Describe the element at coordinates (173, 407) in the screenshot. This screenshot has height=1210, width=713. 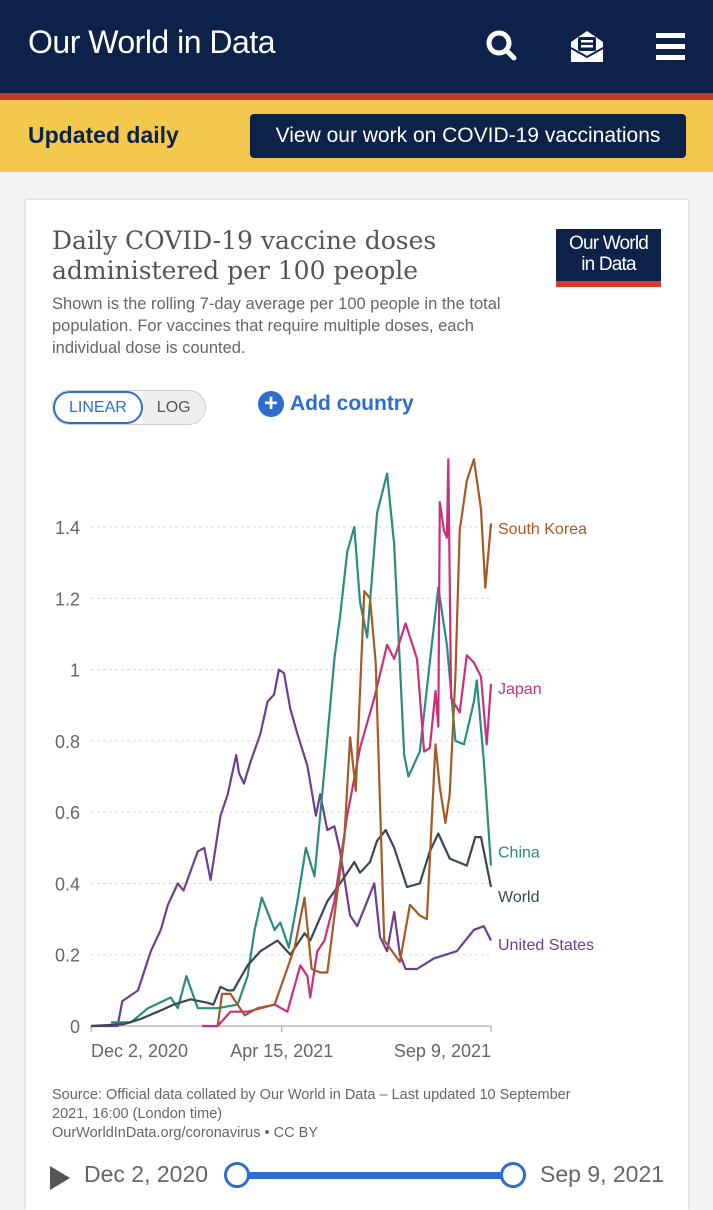
I see `log-scale-button: LOG` at that location.